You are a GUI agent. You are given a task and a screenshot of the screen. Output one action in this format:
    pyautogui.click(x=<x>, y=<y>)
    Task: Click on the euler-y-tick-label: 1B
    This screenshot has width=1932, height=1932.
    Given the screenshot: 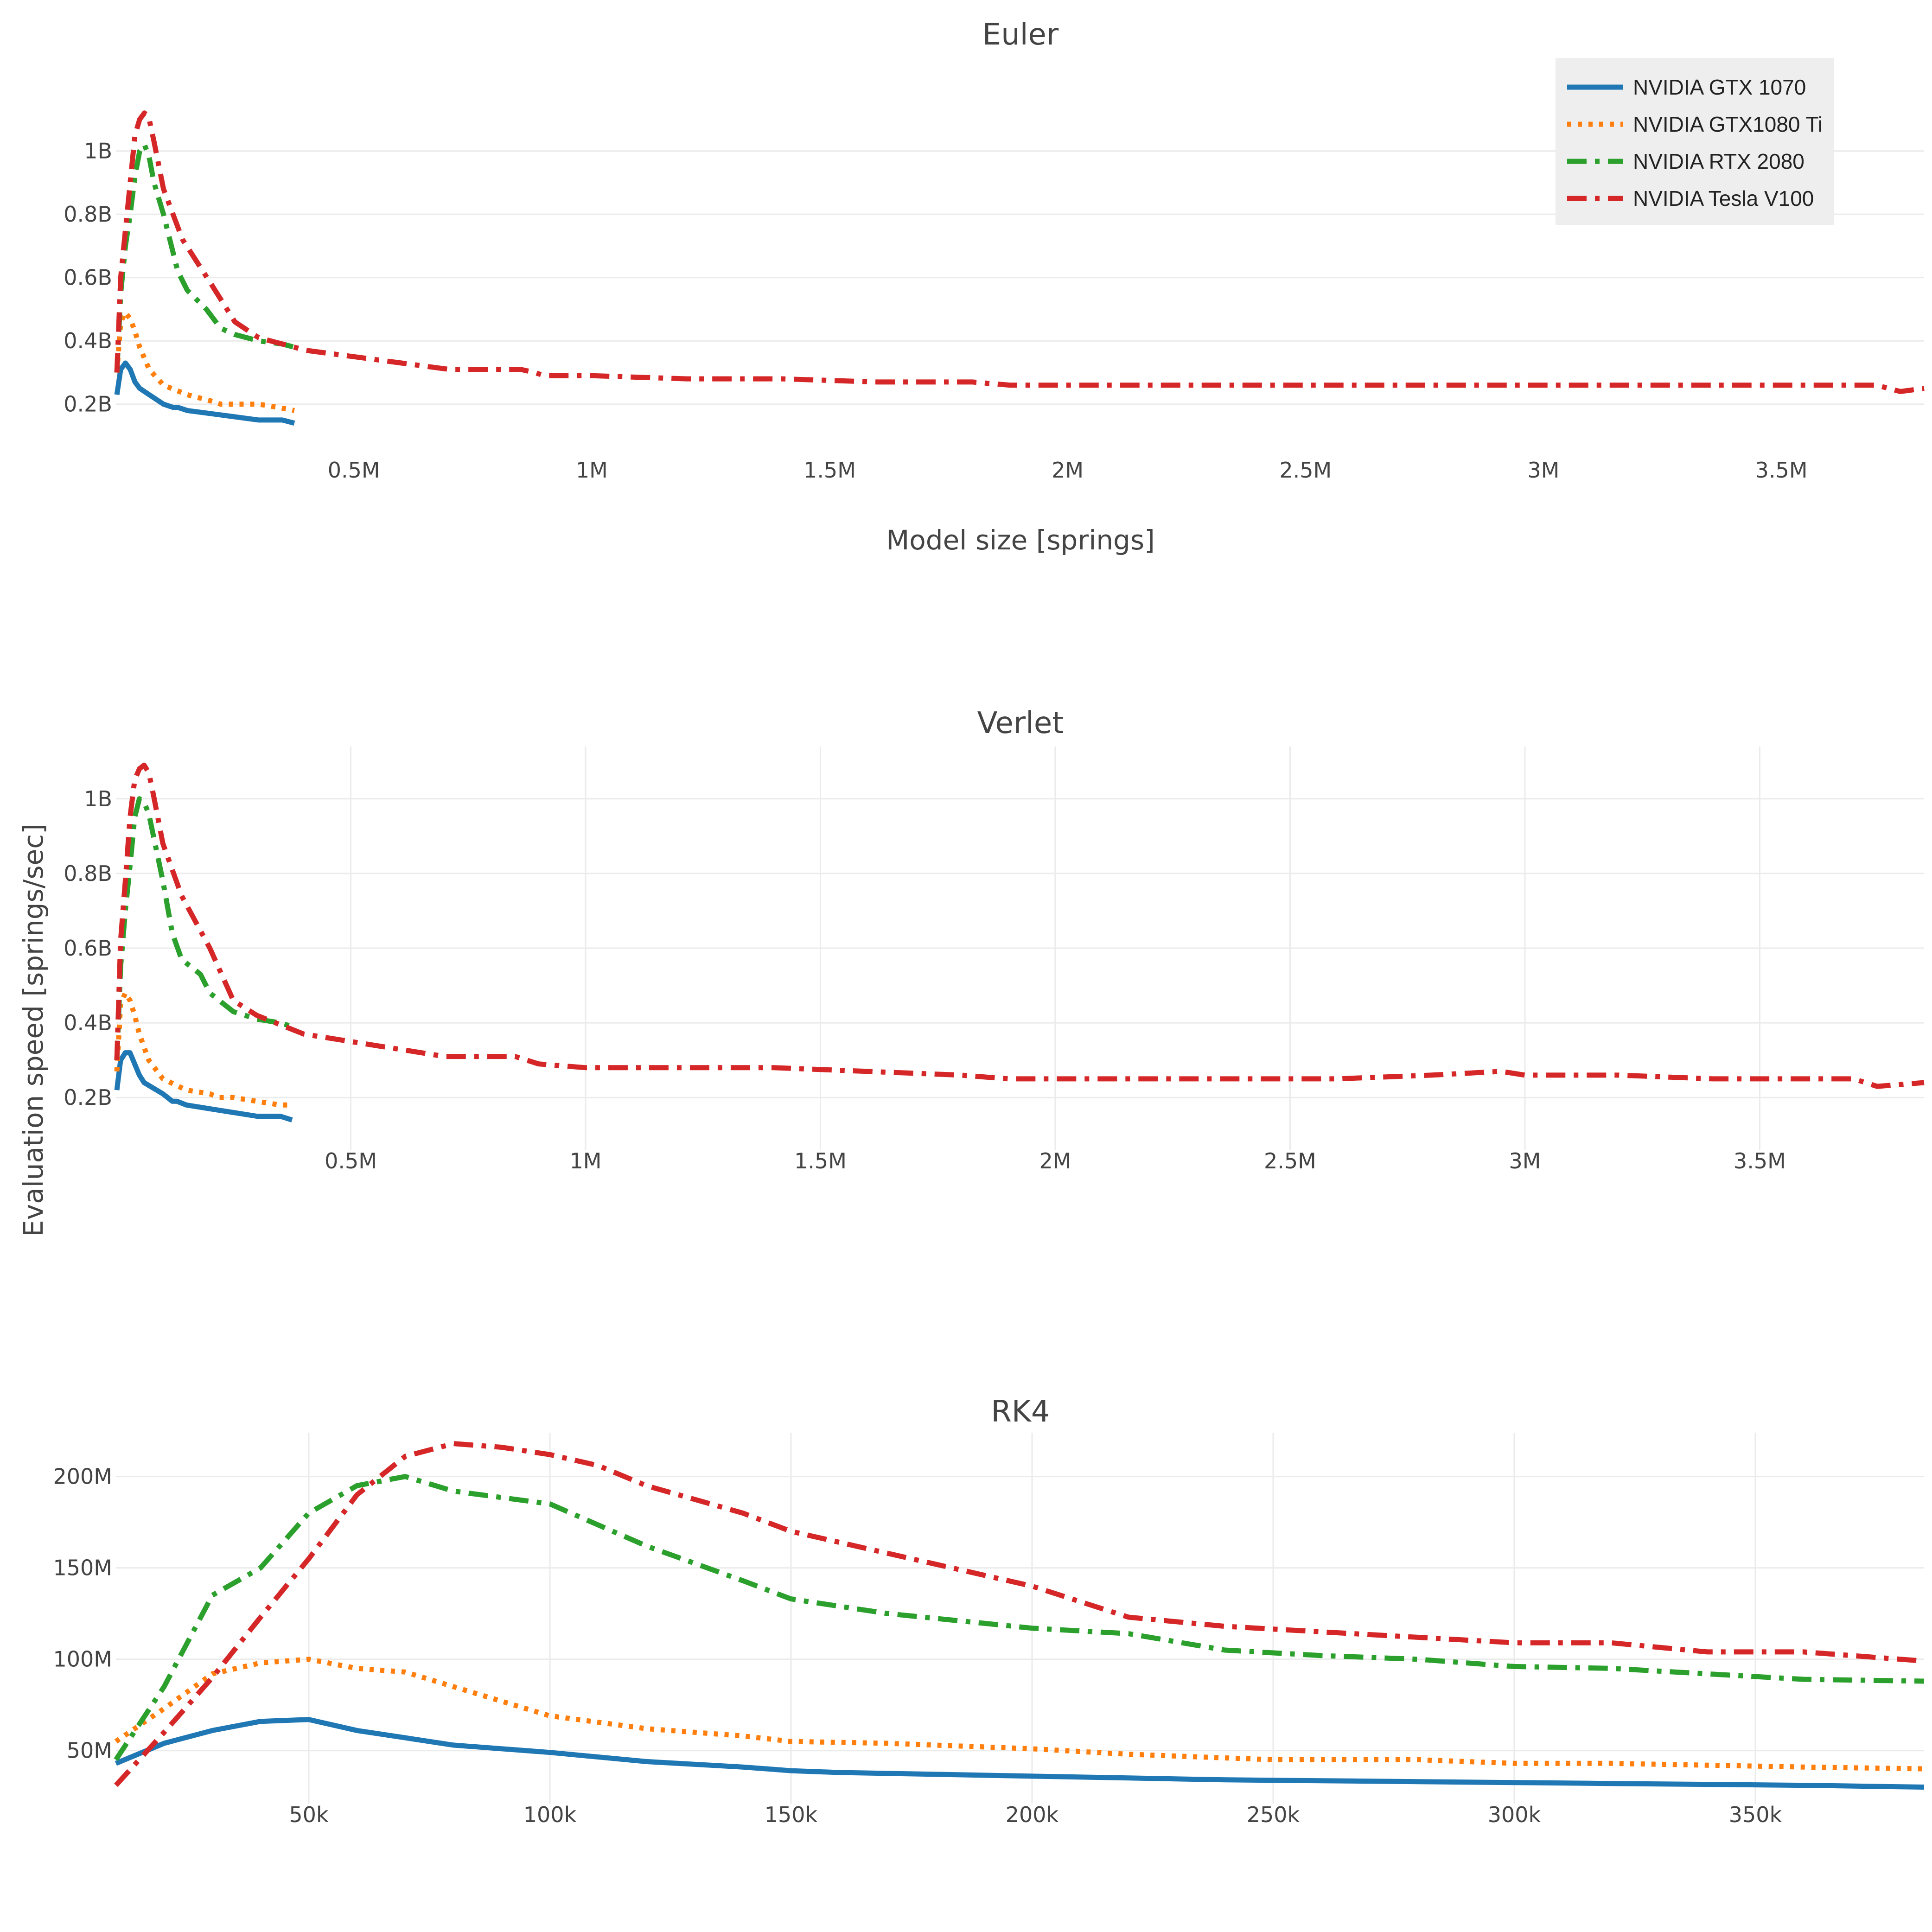 What is the action you would take?
    pyautogui.click(x=98, y=151)
    